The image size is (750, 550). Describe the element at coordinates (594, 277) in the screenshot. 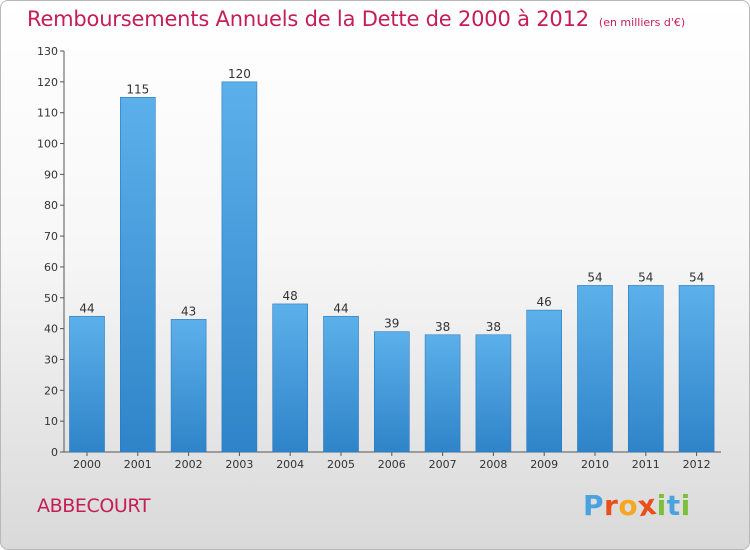

I see `data-label-2010: 54` at that location.